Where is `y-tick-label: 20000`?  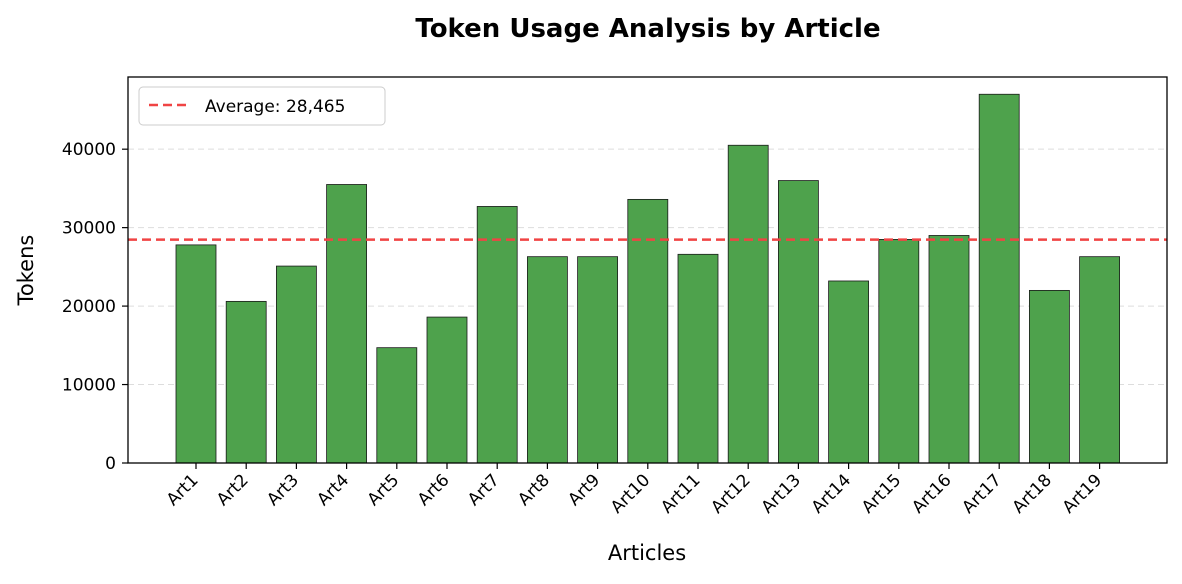
y-tick-label: 20000 is located at coordinates (89, 307).